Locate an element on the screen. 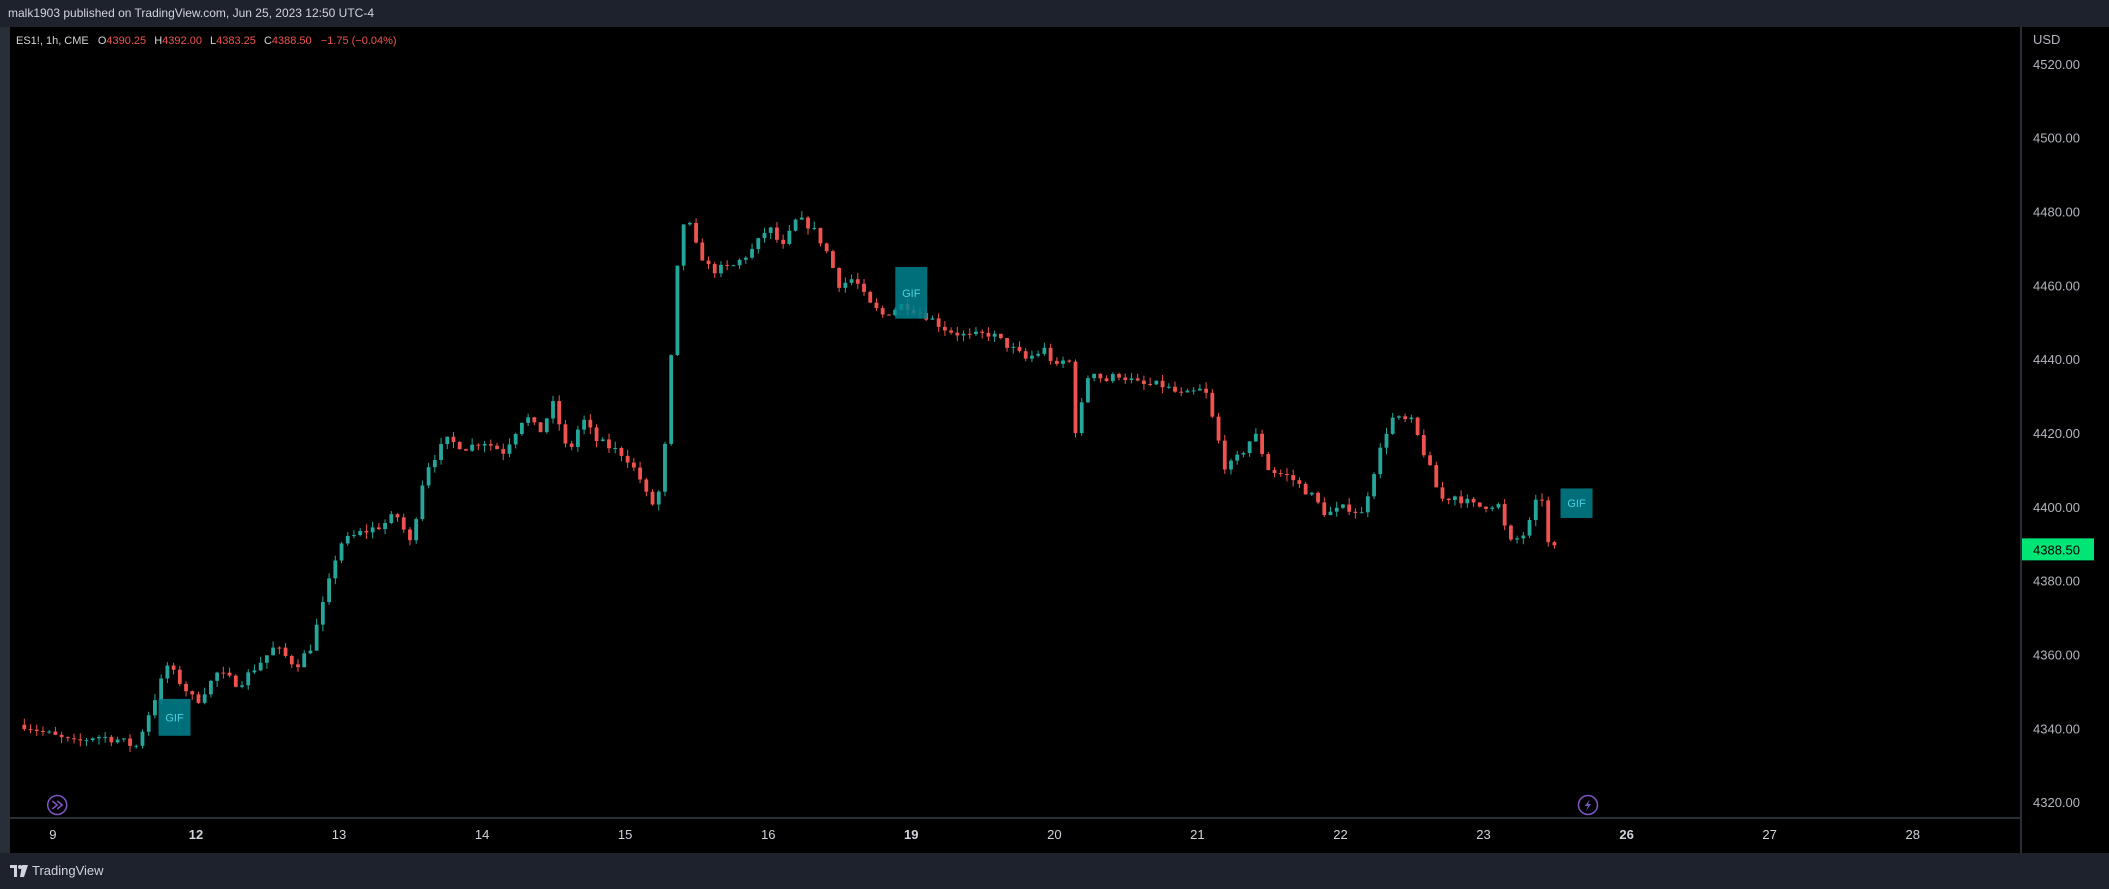 This screenshot has height=889, width=2109. svg-text: GIF is located at coordinates (911, 294).